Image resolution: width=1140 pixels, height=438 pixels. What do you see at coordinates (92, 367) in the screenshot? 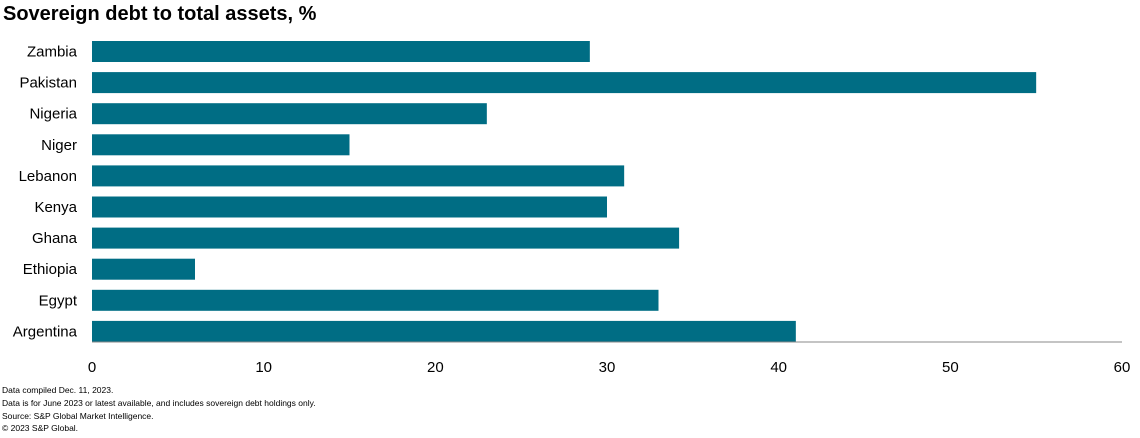
I see `x-tick-label-0: 0` at bounding box center [92, 367].